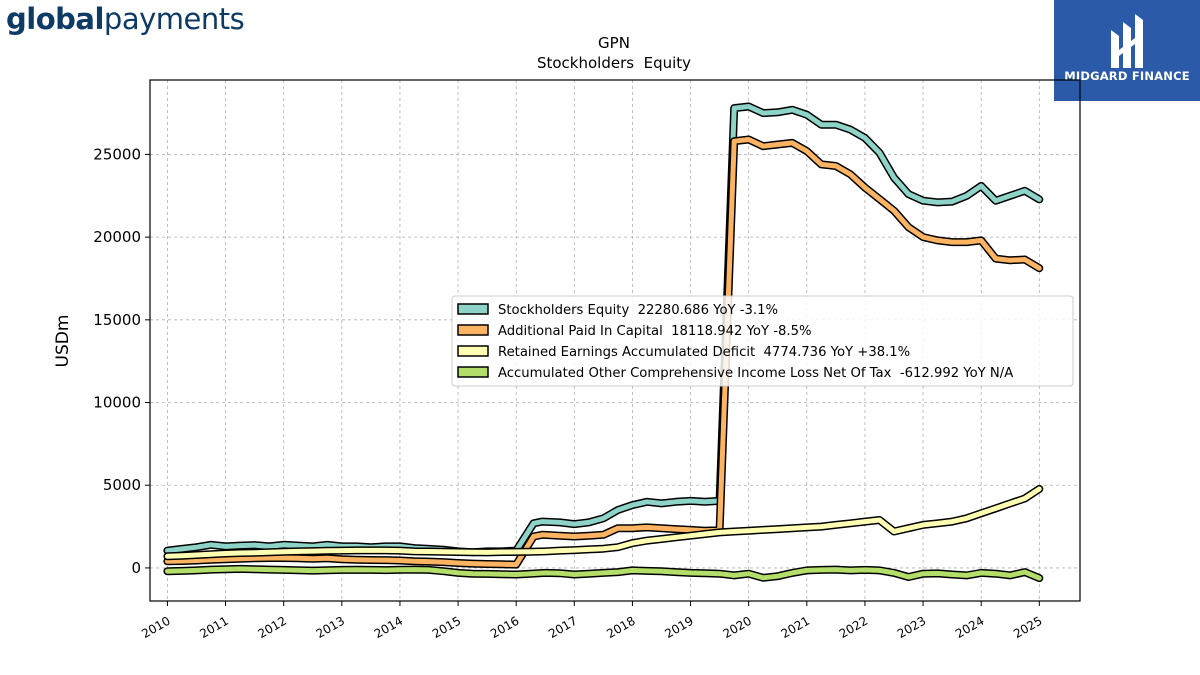 This screenshot has width=1200, height=675. Describe the element at coordinates (174, 19) in the screenshot. I see `company-logo-light: payments` at that location.